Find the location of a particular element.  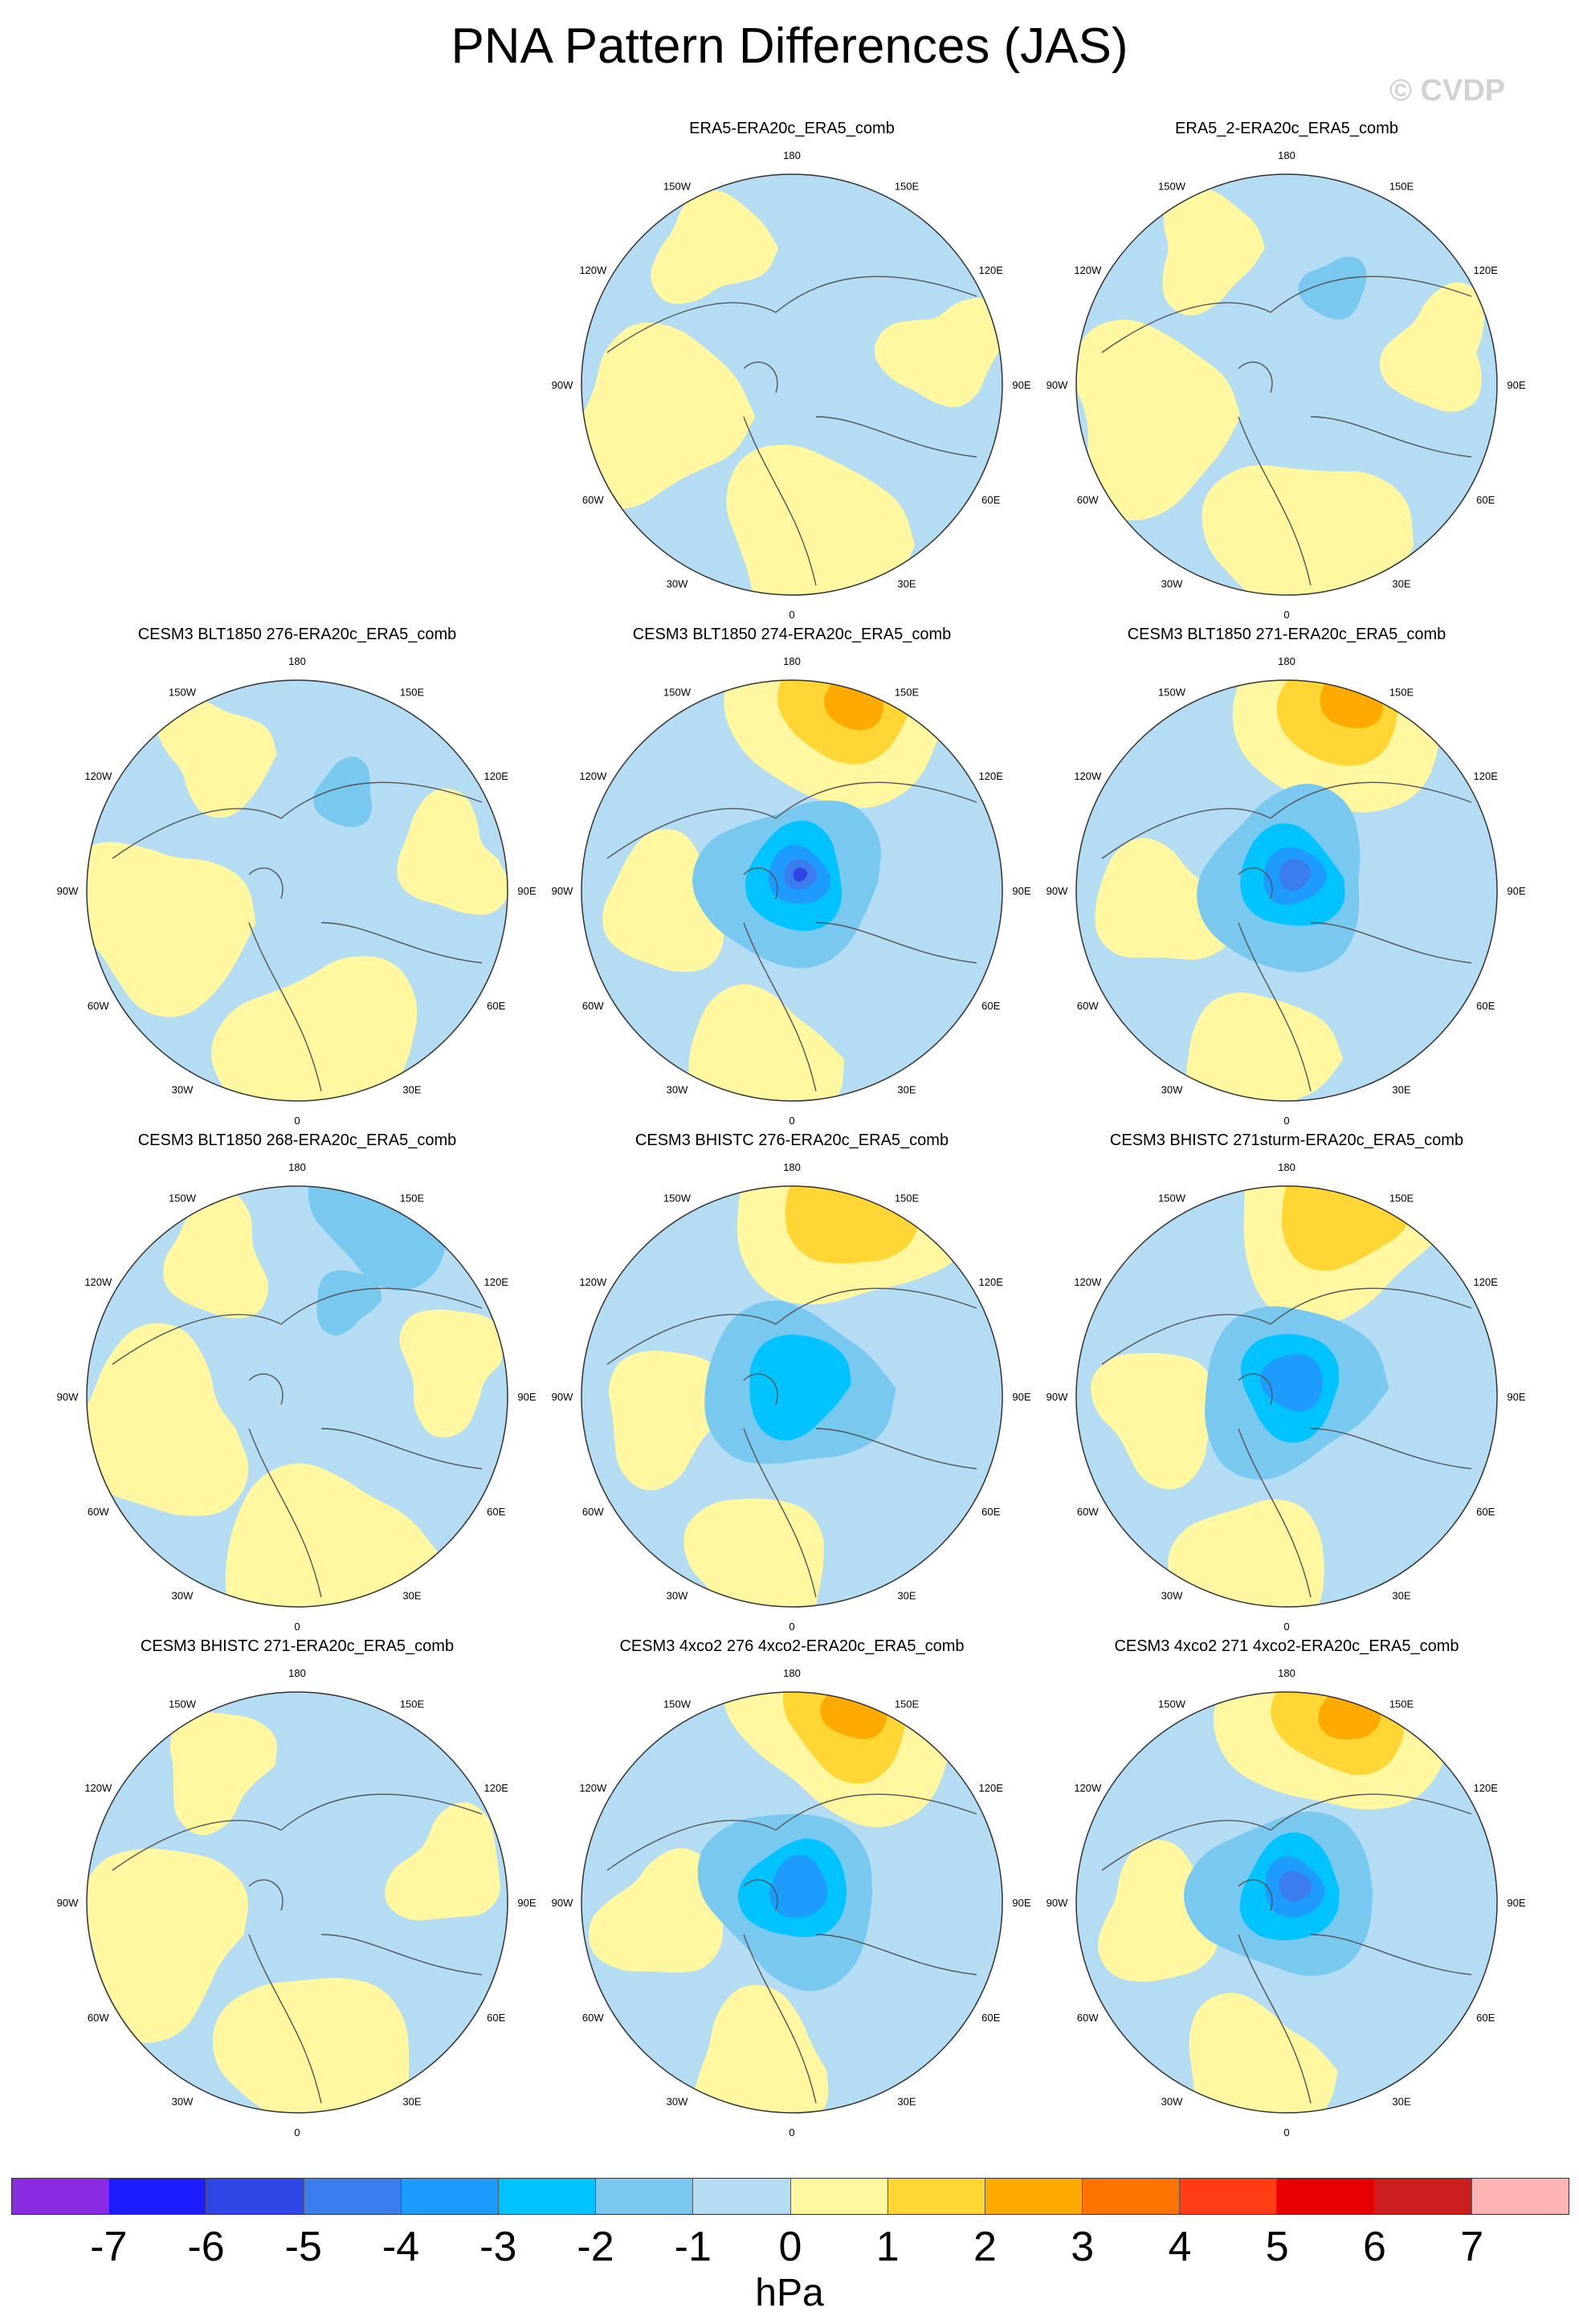

colorbar is located at coordinates (790, 2196).